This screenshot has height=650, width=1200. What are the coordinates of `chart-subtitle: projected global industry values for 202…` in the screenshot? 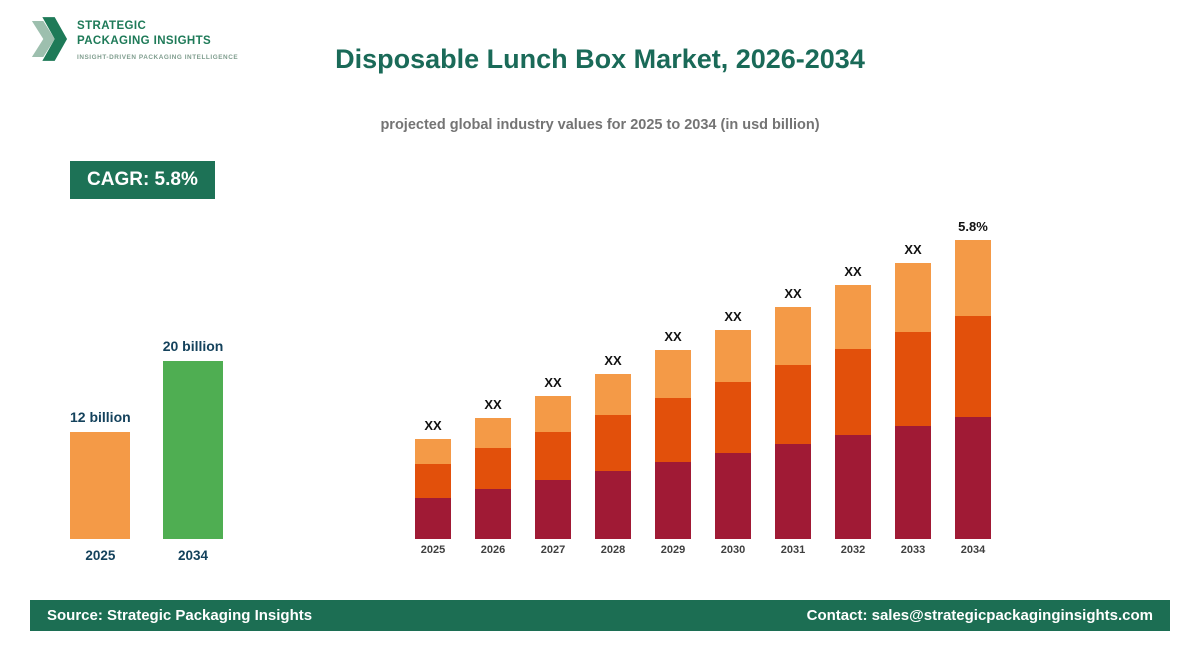 It's located at (600, 125).